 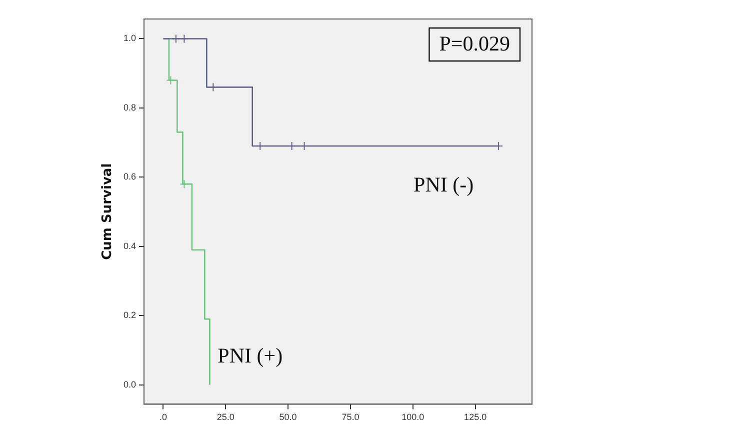 What do you see at coordinates (129, 38) in the screenshot?
I see `y-tick-label: 1.0` at bounding box center [129, 38].